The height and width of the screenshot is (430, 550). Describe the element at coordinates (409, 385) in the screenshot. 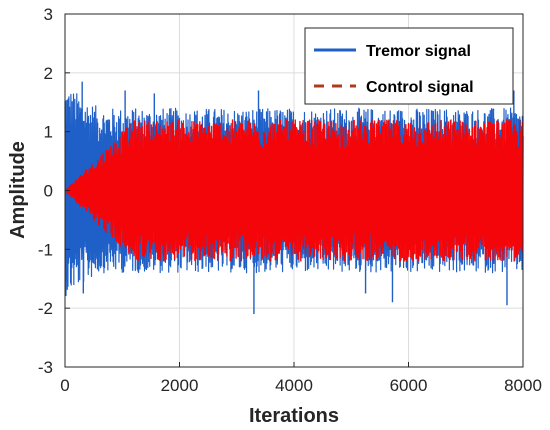

I see `x-tick-label: 6000` at that location.